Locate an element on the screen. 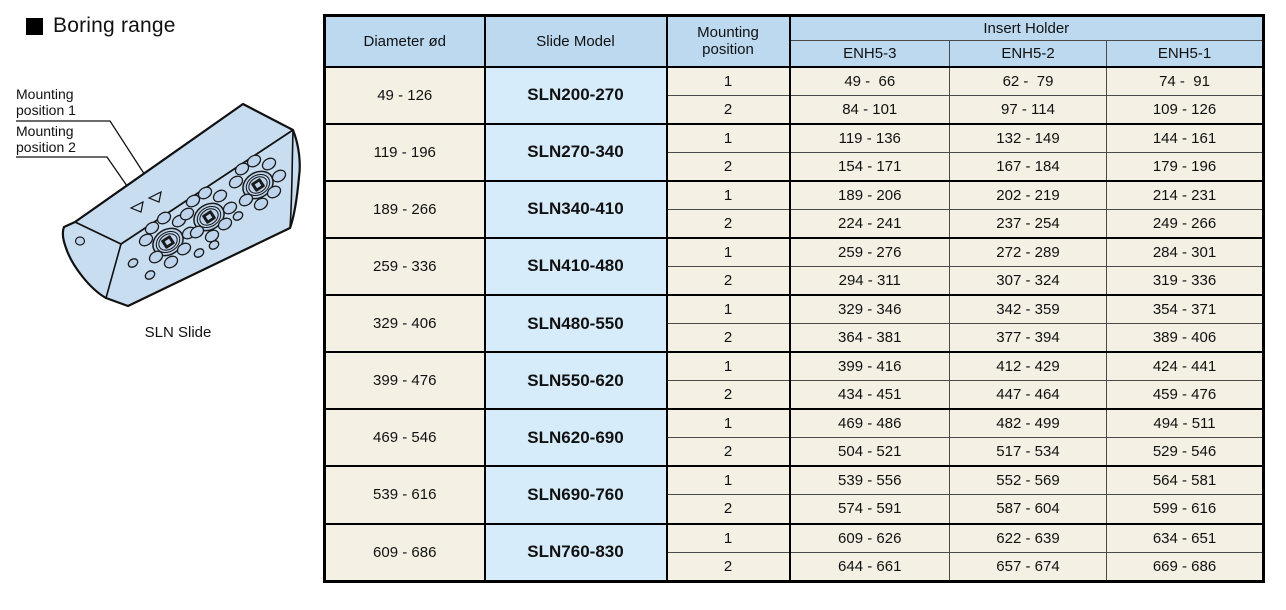  insert-range-cell: 202 - 219 is located at coordinates (1028, 194).